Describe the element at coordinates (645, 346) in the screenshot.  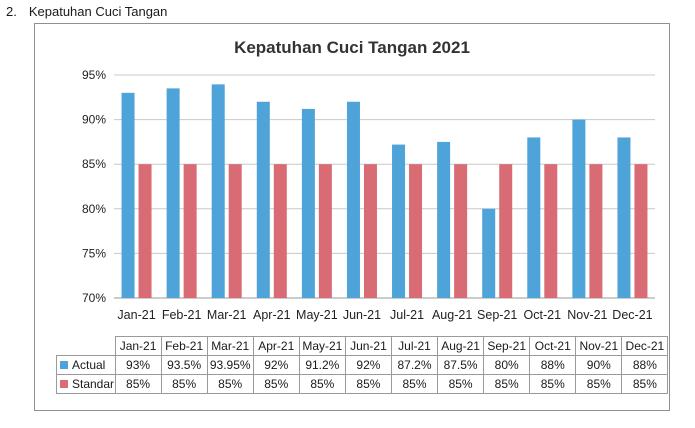
I see `table-header-cell: Dec-21` at that location.